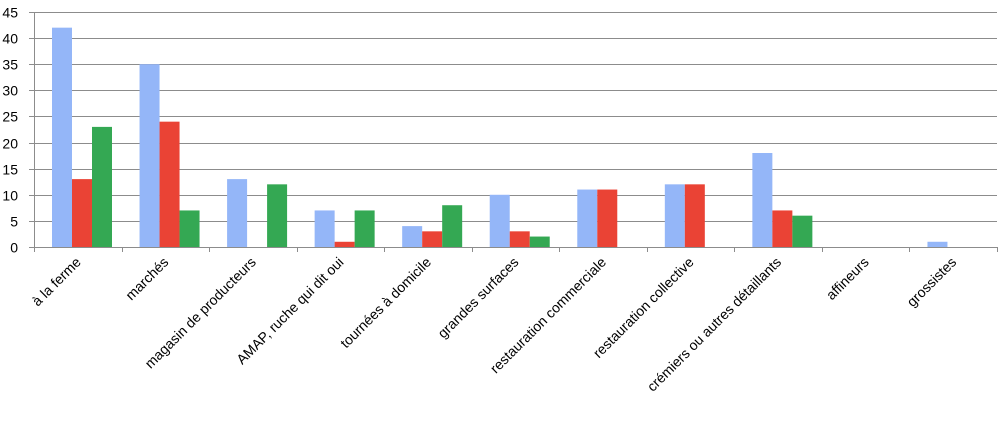  I want to click on x-category-label: marchés, so click(146, 278).